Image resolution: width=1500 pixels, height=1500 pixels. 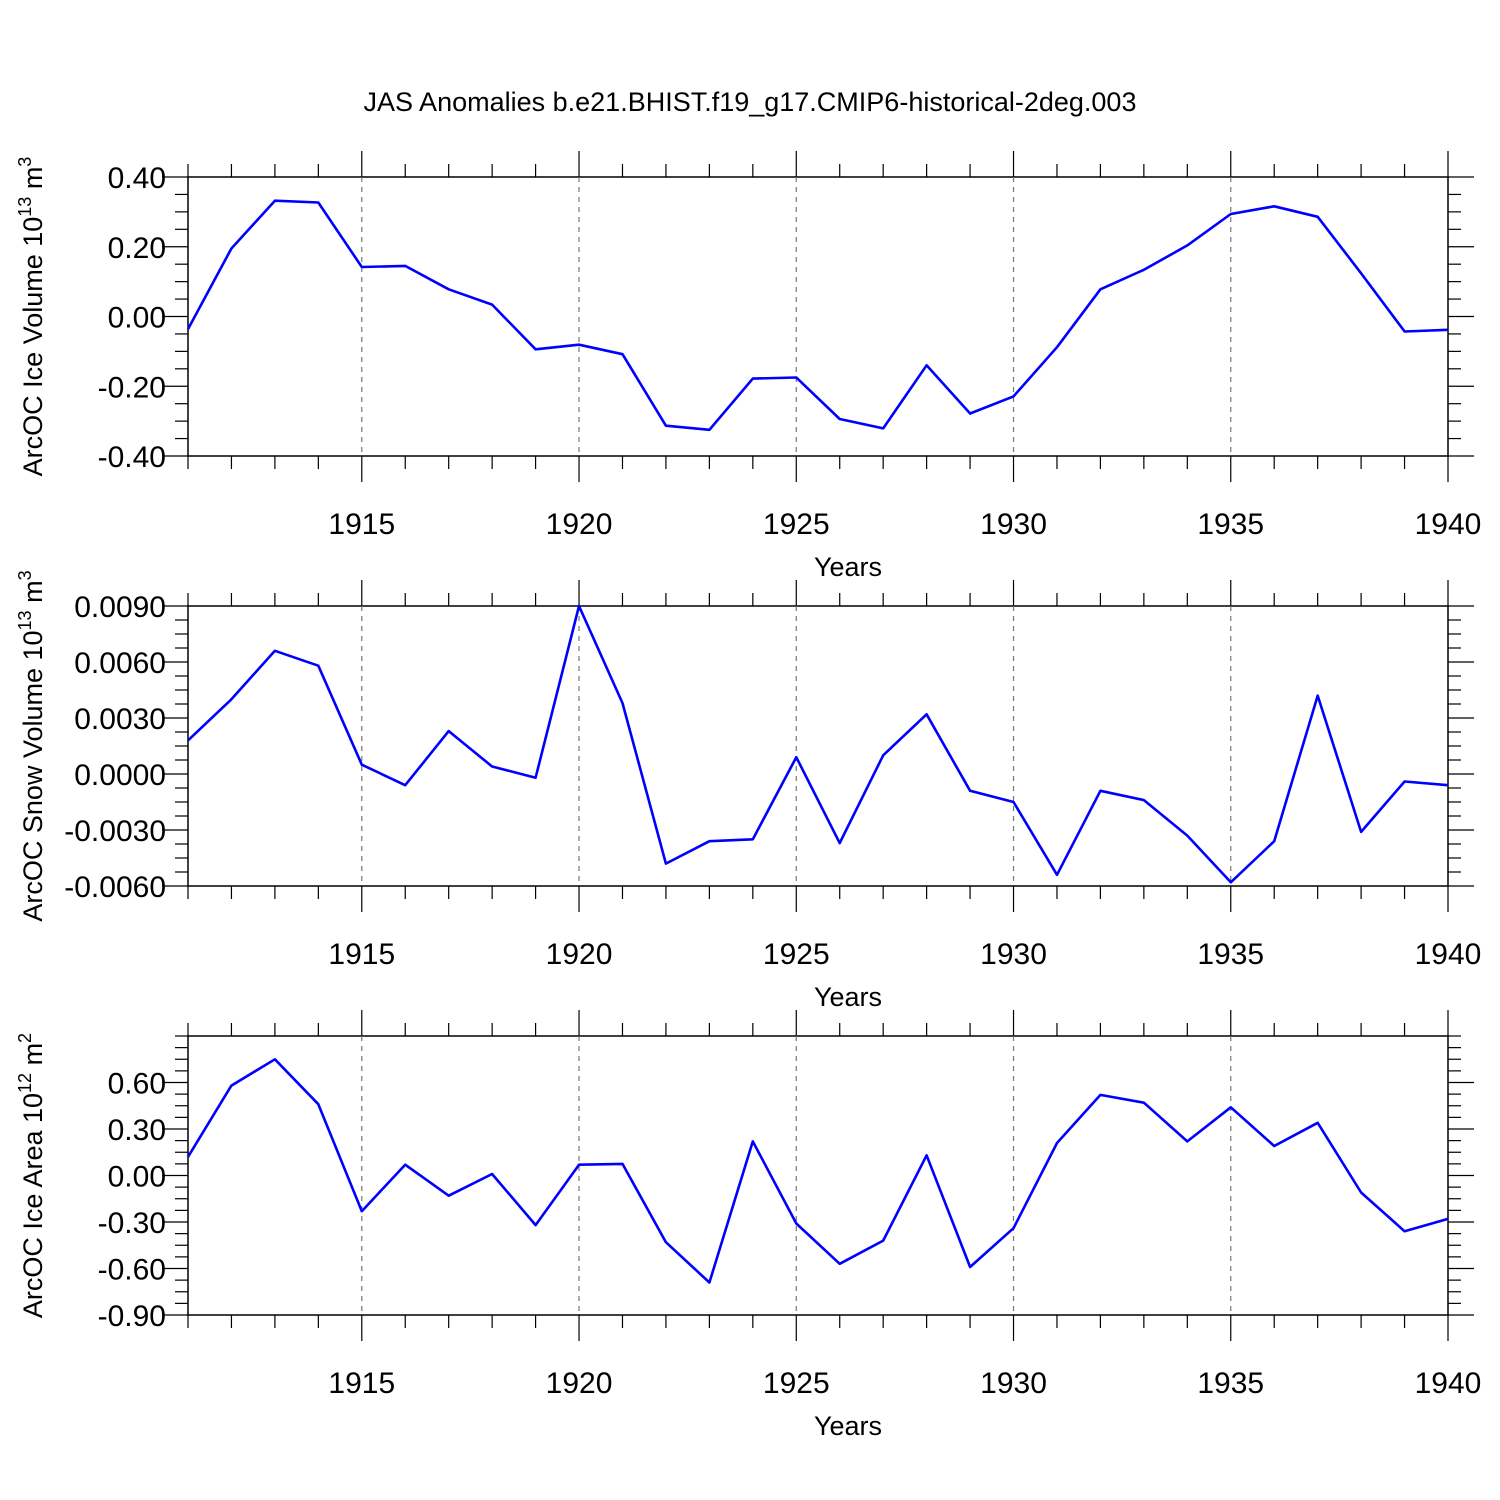 I want to click on y-axis-label: ArcOC Snow Volume 1013 m3, so click(x=31, y=745).